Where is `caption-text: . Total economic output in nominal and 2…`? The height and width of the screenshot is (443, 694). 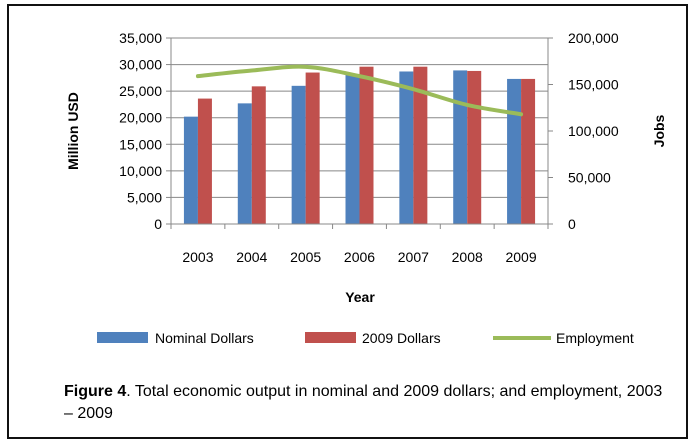 caption-text: . Total economic output in nominal and 2… is located at coordinates (363, 402).